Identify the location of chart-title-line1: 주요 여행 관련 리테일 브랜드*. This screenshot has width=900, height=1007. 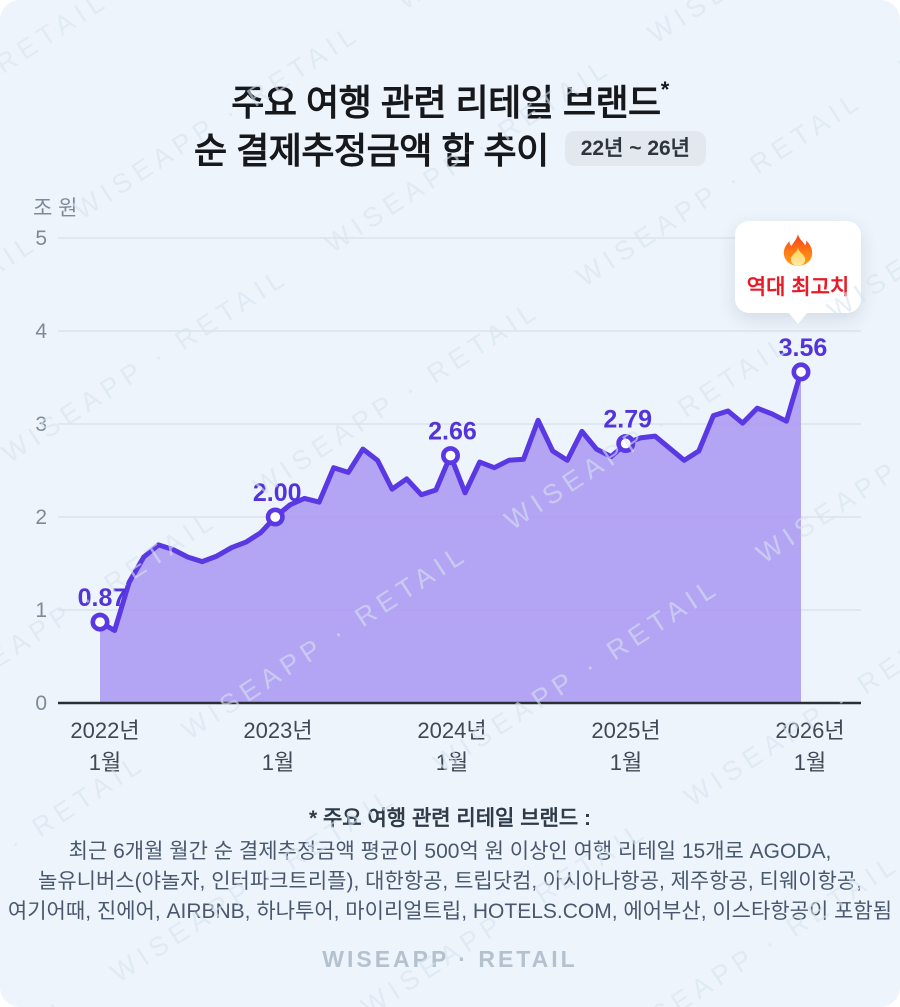
(450, 100).